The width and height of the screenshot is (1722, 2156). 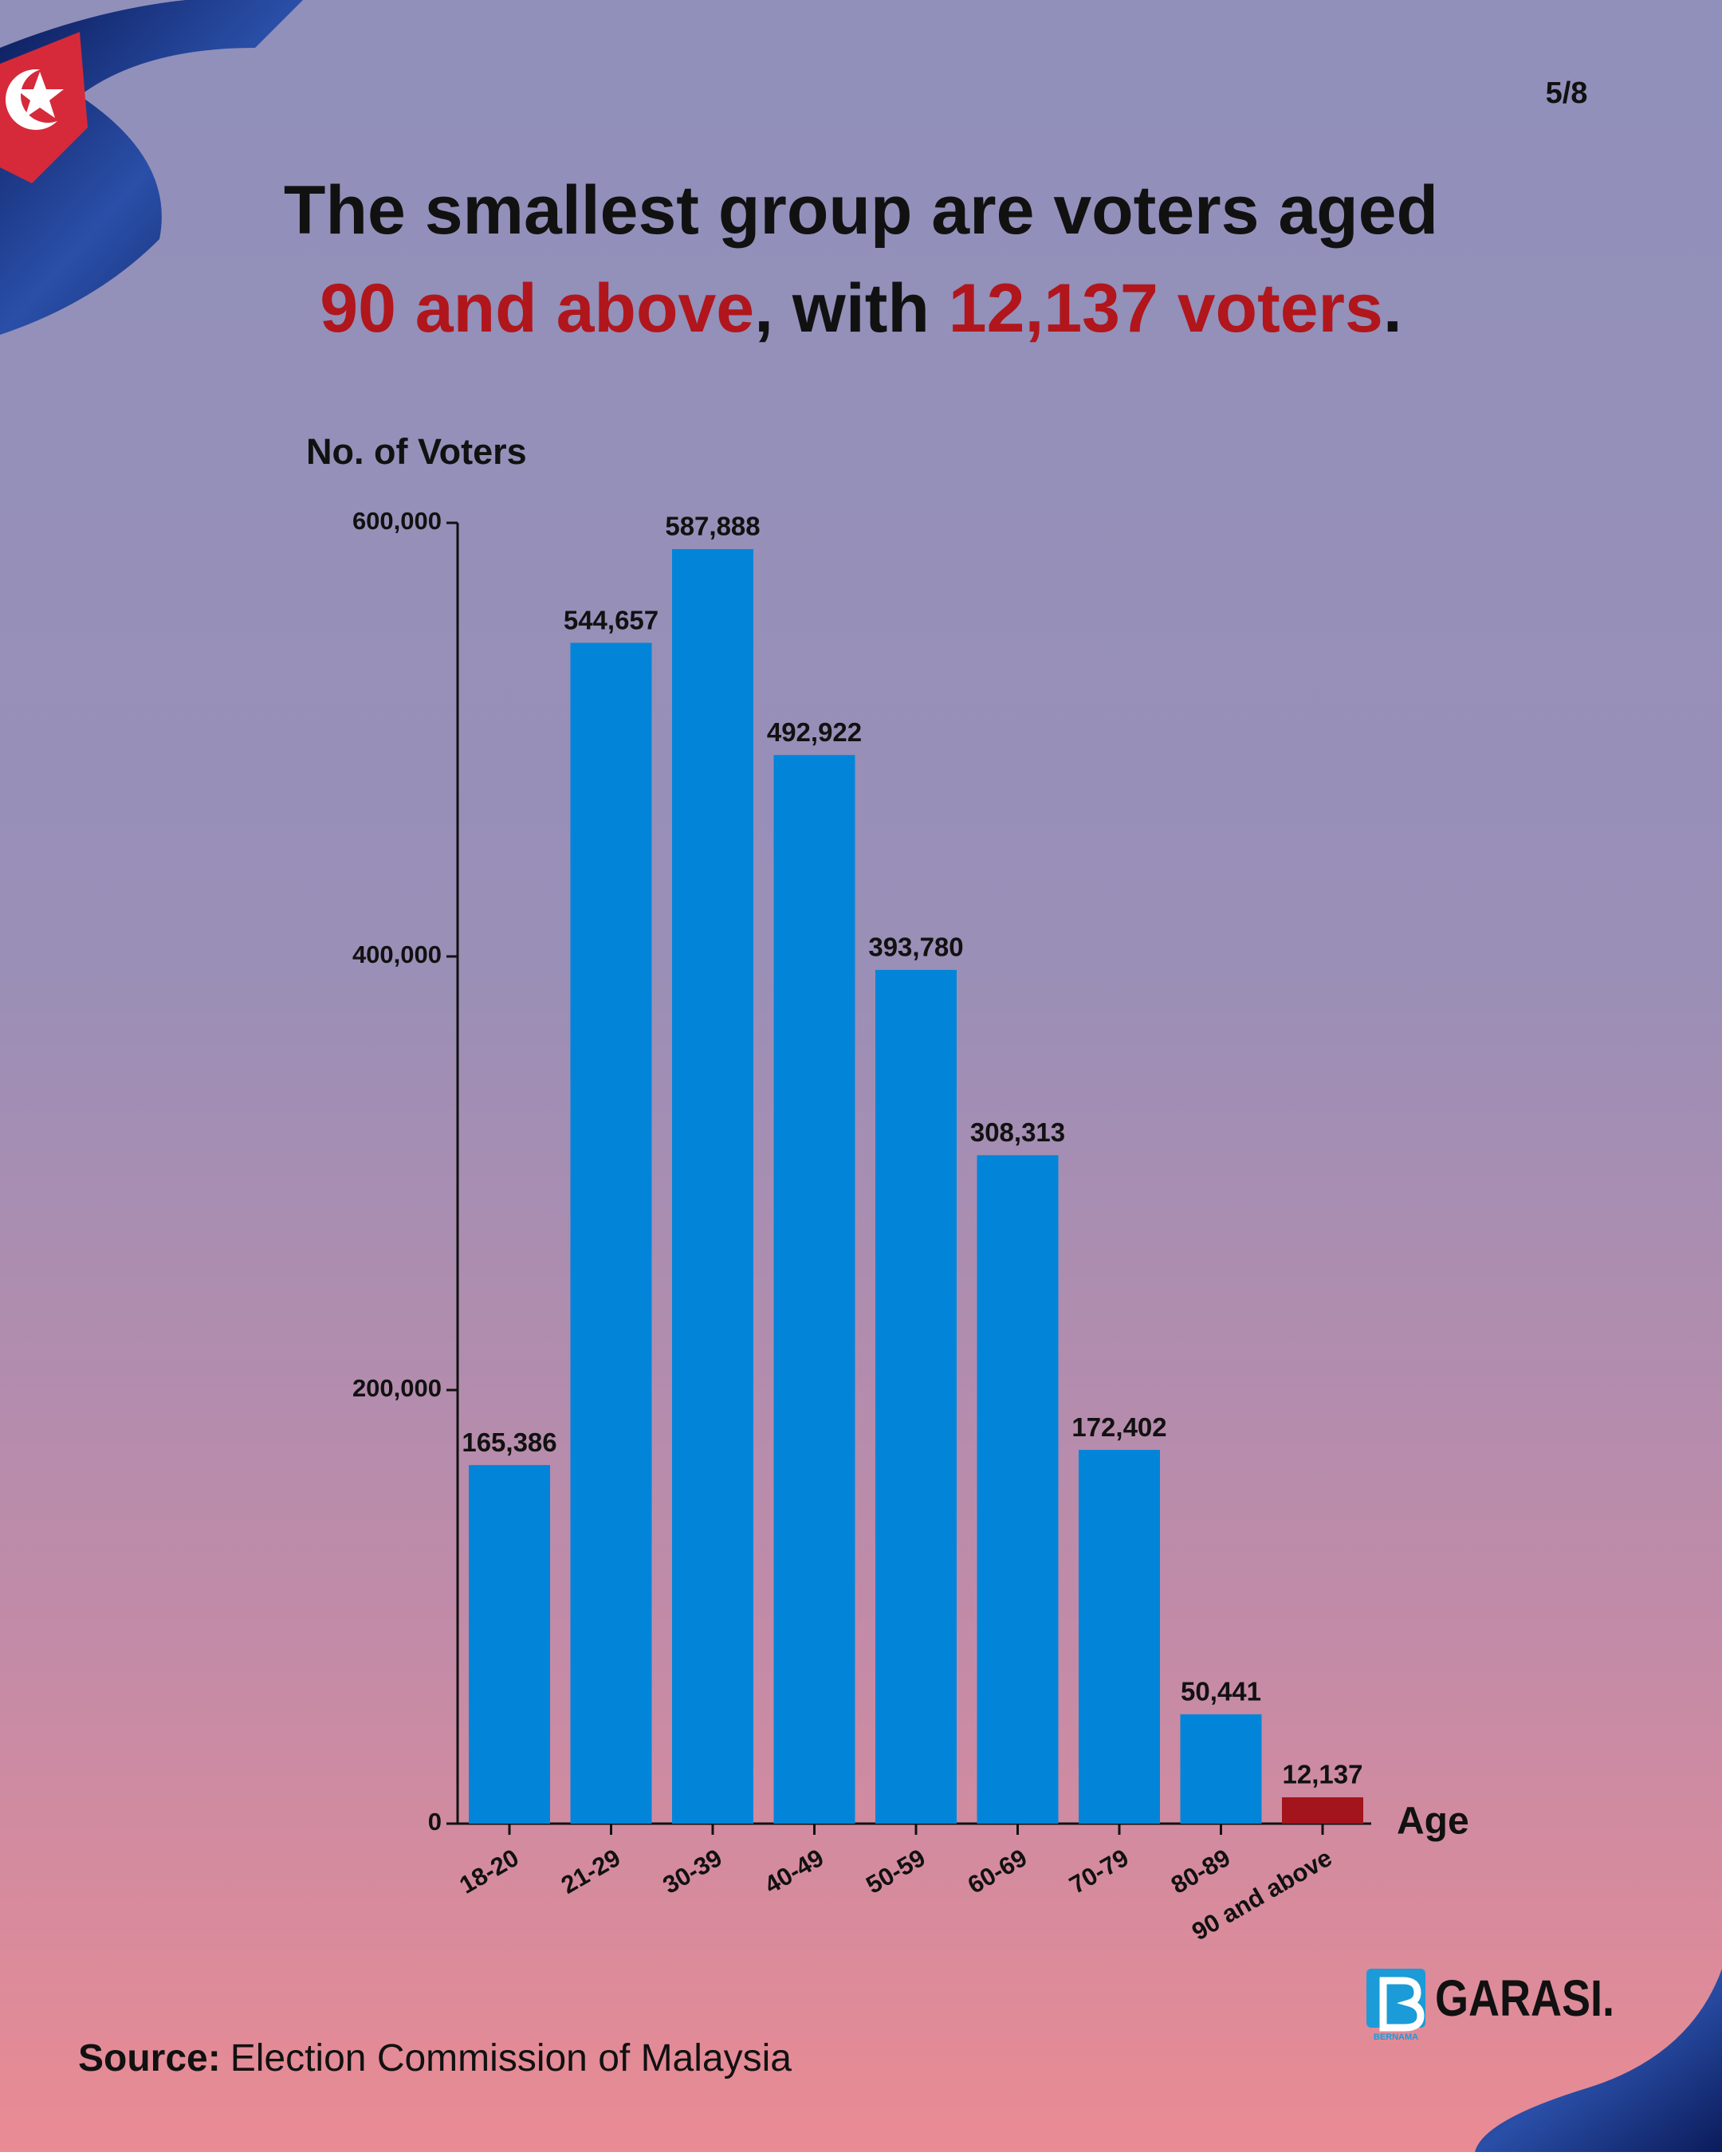 I want to click on value-label: 165,386, so click(x=509, y=1442).